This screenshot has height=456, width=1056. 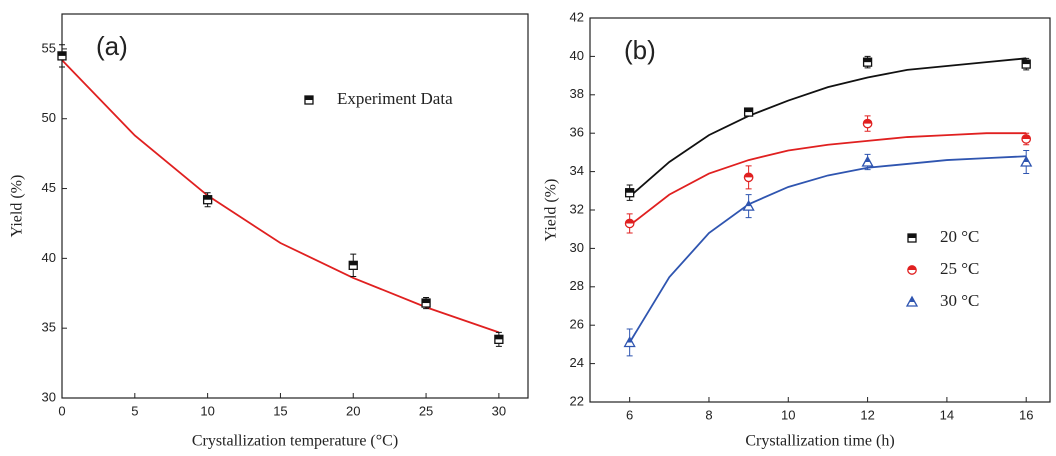 I want to click on x-tick-label: 0, so click(x=61, y=410).